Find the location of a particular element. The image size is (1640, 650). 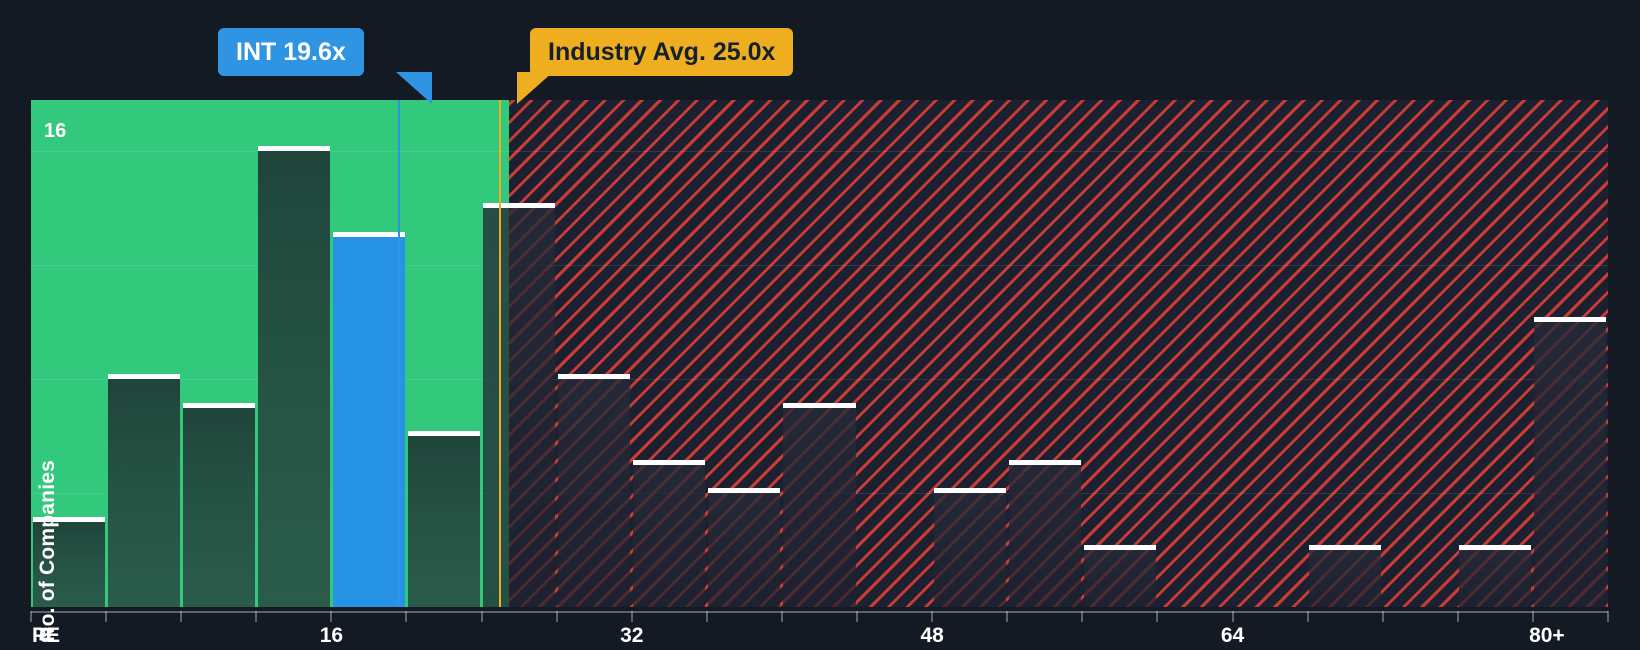

marker-line-int is located at coordinates (398, 353).